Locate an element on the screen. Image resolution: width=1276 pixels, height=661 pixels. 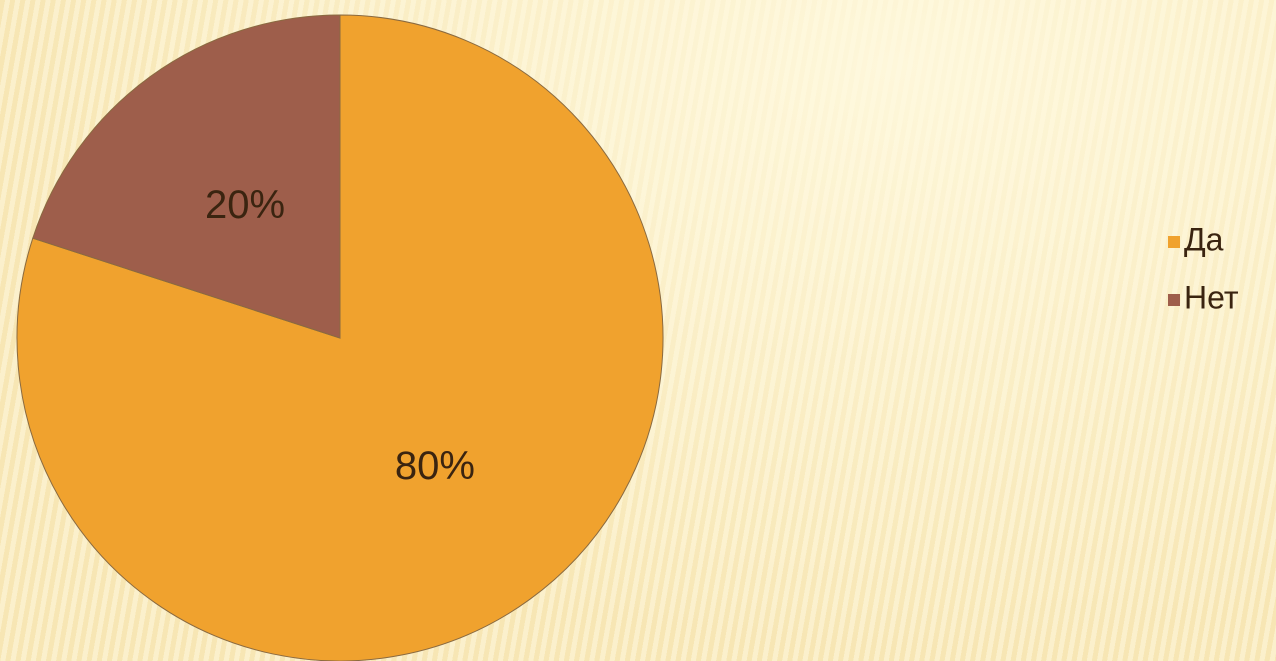
pie-slice is located at coordinates (186, 176).